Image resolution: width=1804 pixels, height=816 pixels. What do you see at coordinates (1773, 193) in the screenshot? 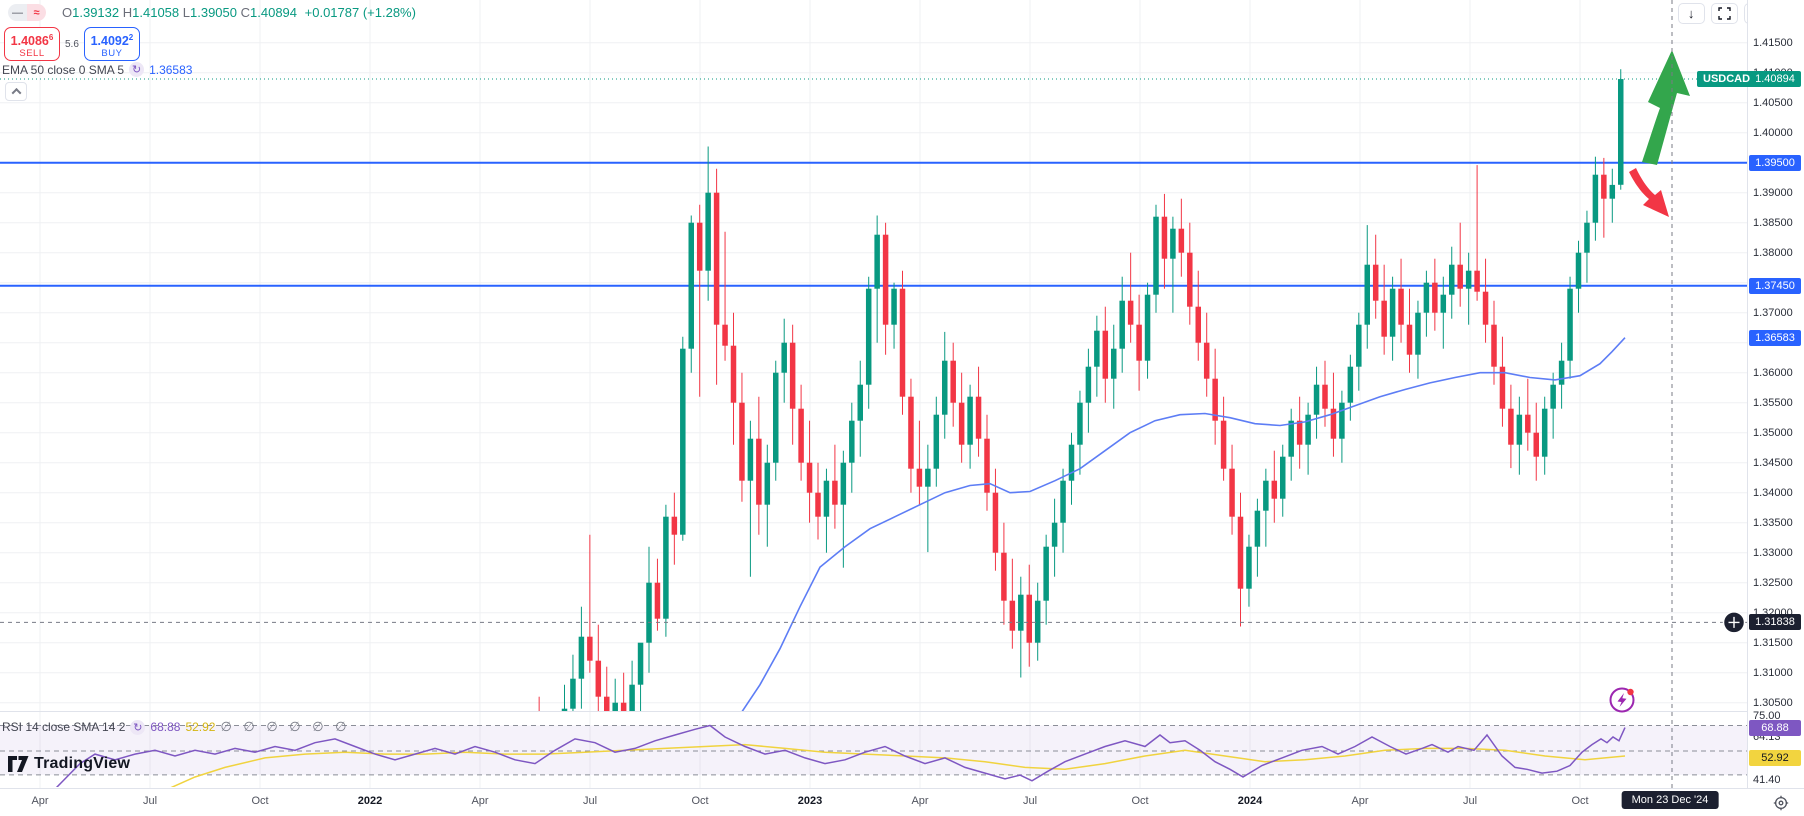
I see `price-tick: 1.39000` at bounding box center [1773, 193].